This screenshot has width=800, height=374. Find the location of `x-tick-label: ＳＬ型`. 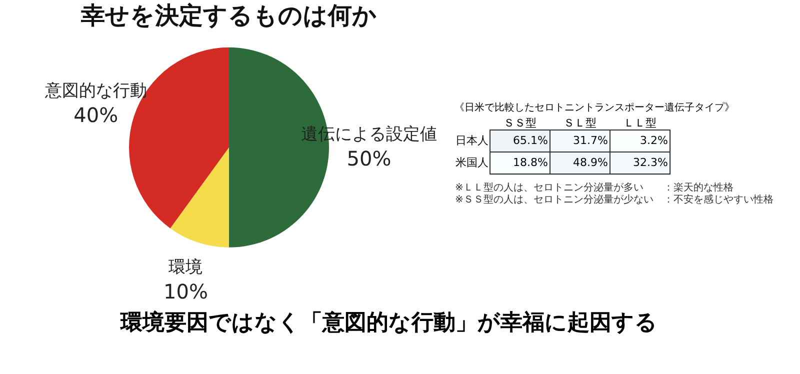

x-tick-label: ＳＬ型 is located at coordinates (580, 123).